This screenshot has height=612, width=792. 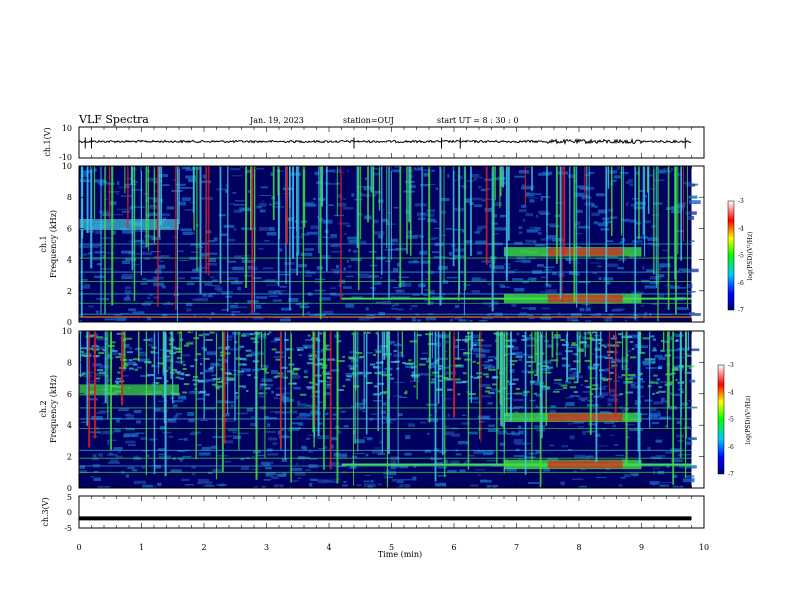 What do you see at coordinates (741, 256) in the screenshot?
I see `ch1-colorbar-ticks: -3-4-5-6-7` at bounding box center [741, 256].